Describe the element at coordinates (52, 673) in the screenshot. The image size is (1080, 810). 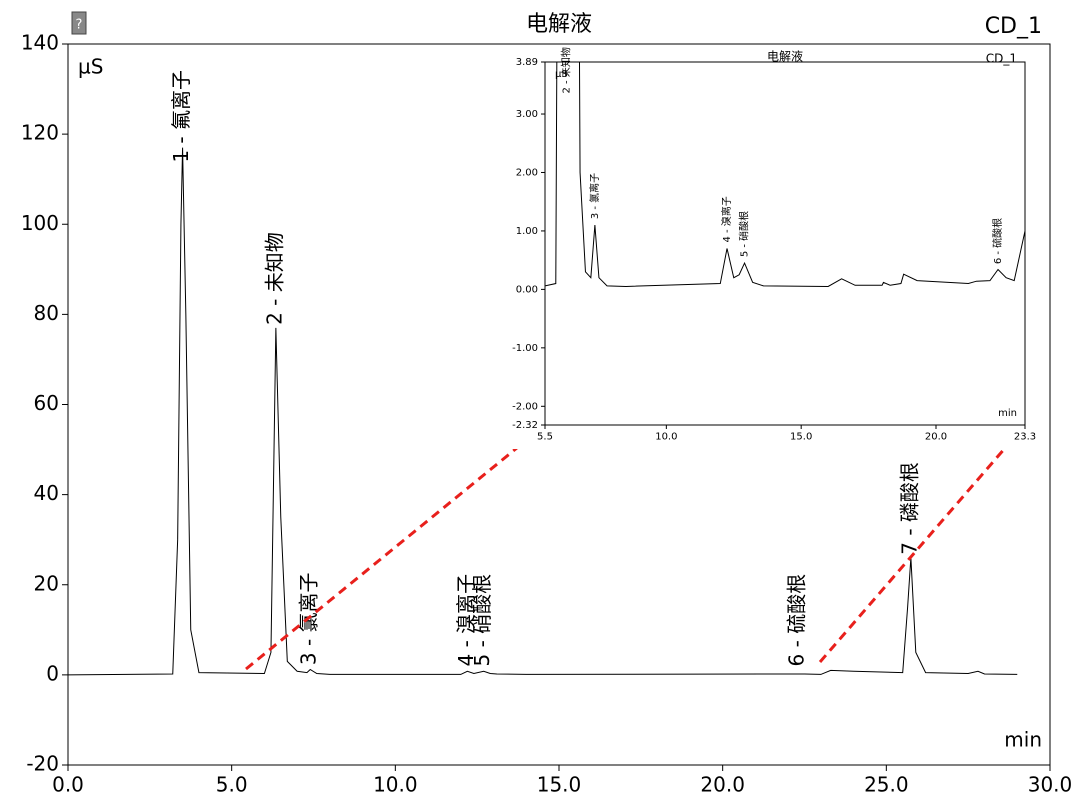
I see `y-tick-label: 0` at that location.